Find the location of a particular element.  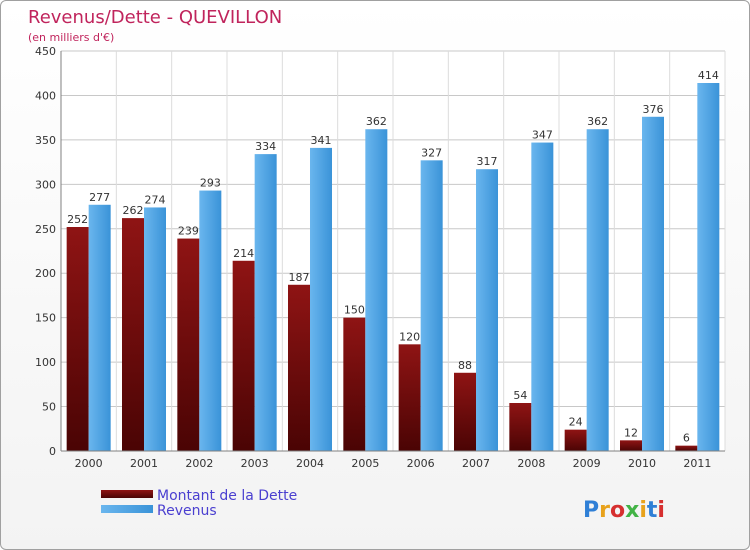

chart-subtitle: (en milliers d'€) is located at coordinates (71, 37).